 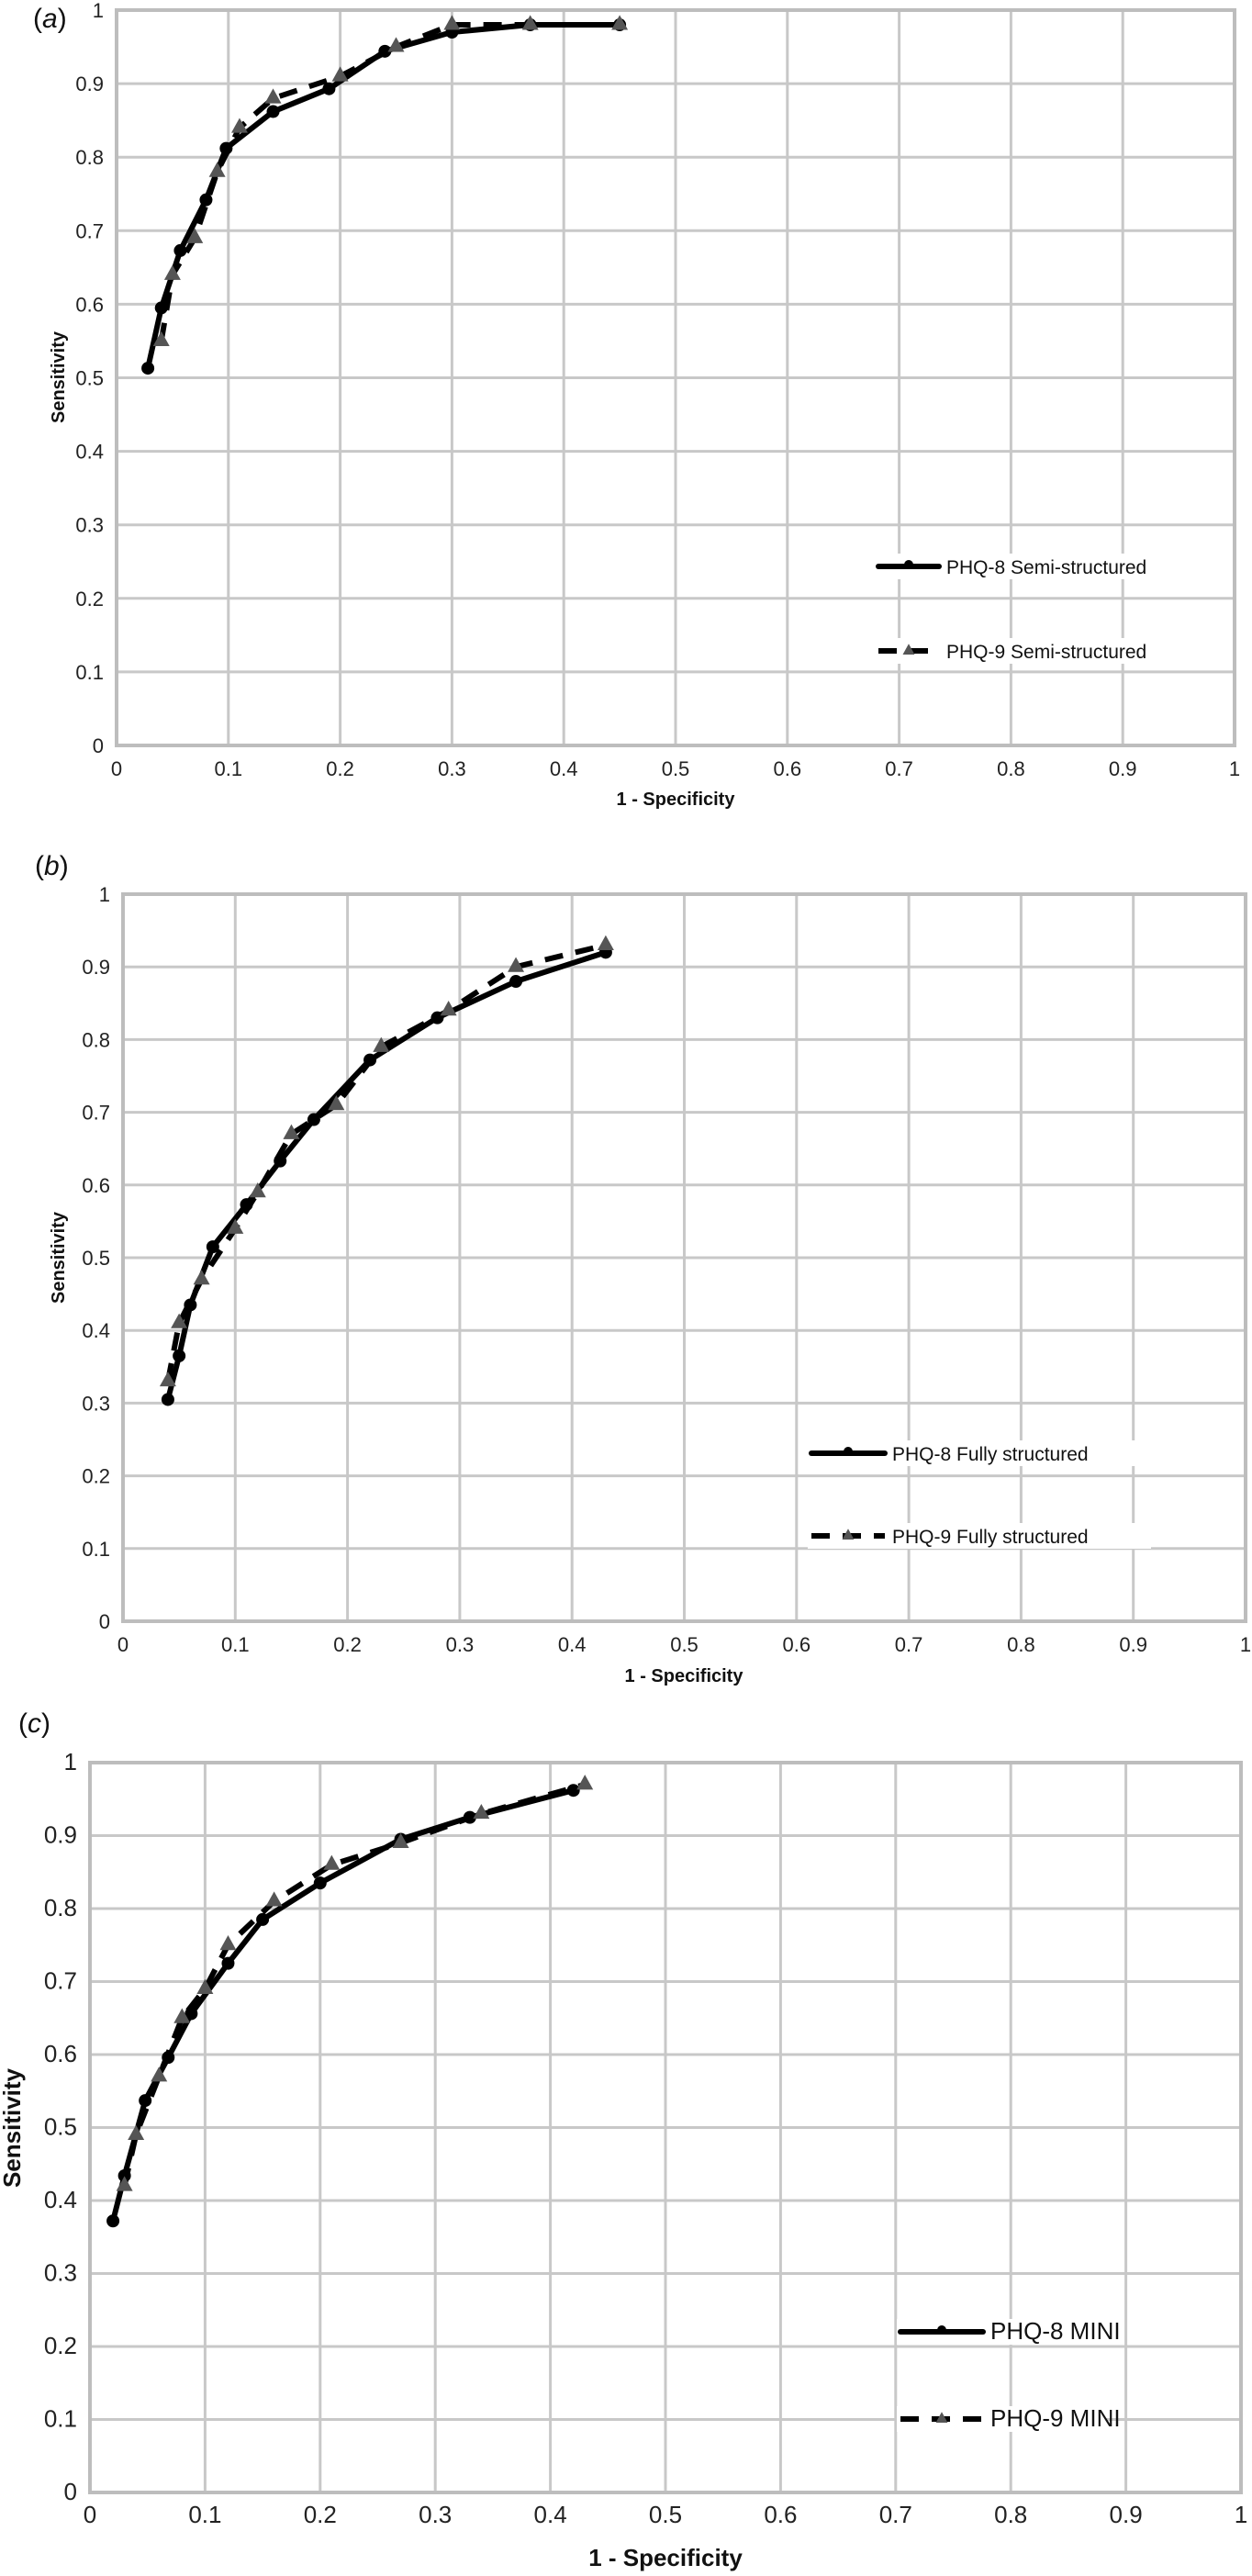 I want to click on y-axis-title-c: Sensitivity, so click(x=13, y=2127).